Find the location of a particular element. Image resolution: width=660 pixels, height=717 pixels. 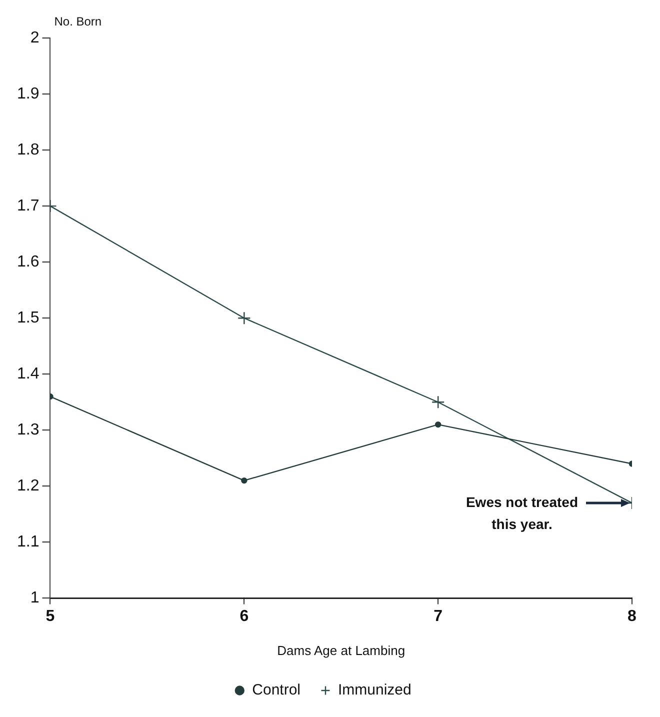

x-tick-label: 8 is located at coordinates (632, 617).